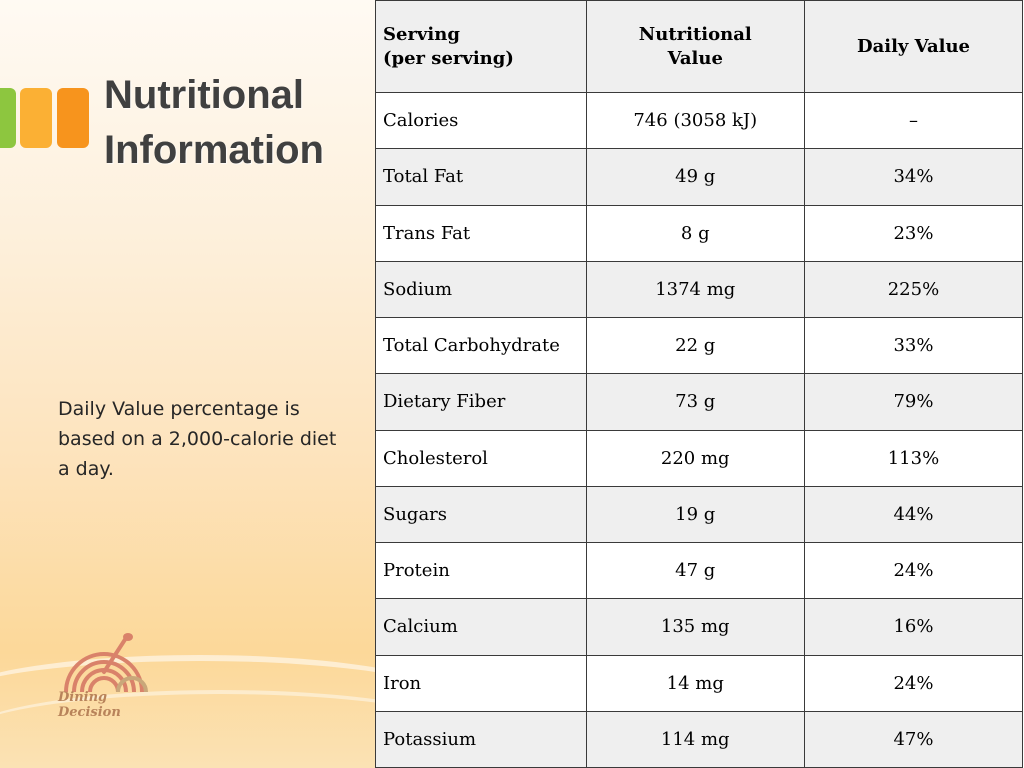 Image resolution: width=1024 pixels, height=768 pixels. Describe the element at coordinates (204, 95) in the screenshot. I see `slide-title-line-1: Nutritional` at that location.